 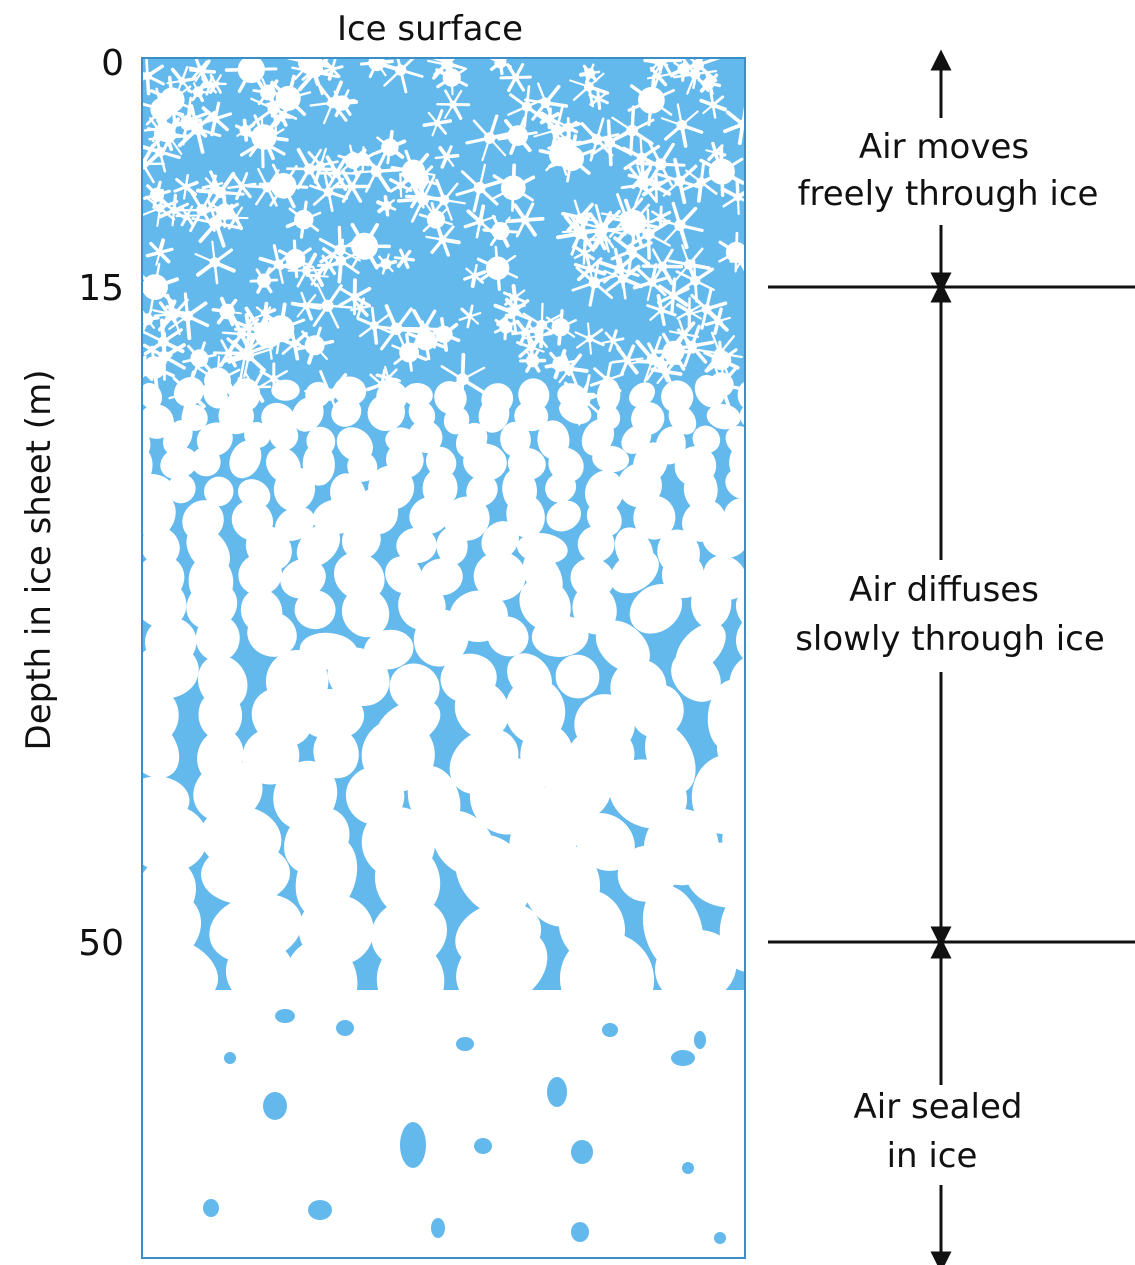 I want to click on zone-free-label-line2: freely through ice, so click(x=948, y=194).